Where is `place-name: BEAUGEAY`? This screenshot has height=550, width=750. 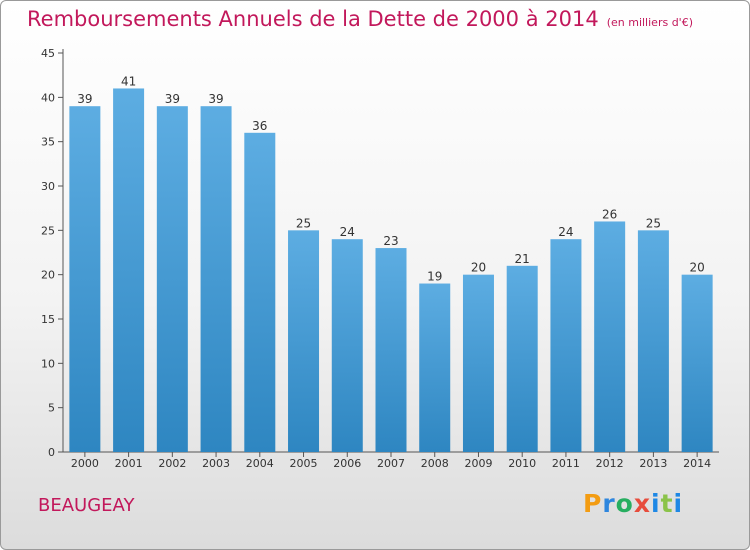
place-name: BEAUGEAY is located at coordinates (86, 505).